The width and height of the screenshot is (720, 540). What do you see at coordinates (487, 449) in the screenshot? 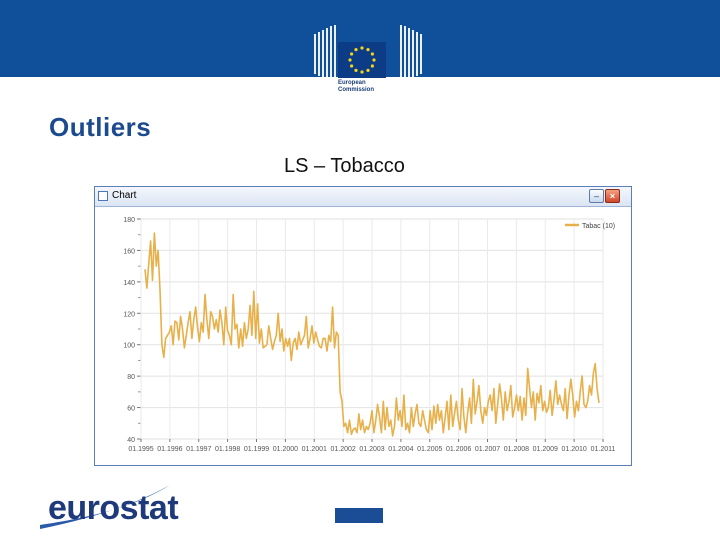
I see `x-tick-label: 01.2007` at bounding box center [487, 449].